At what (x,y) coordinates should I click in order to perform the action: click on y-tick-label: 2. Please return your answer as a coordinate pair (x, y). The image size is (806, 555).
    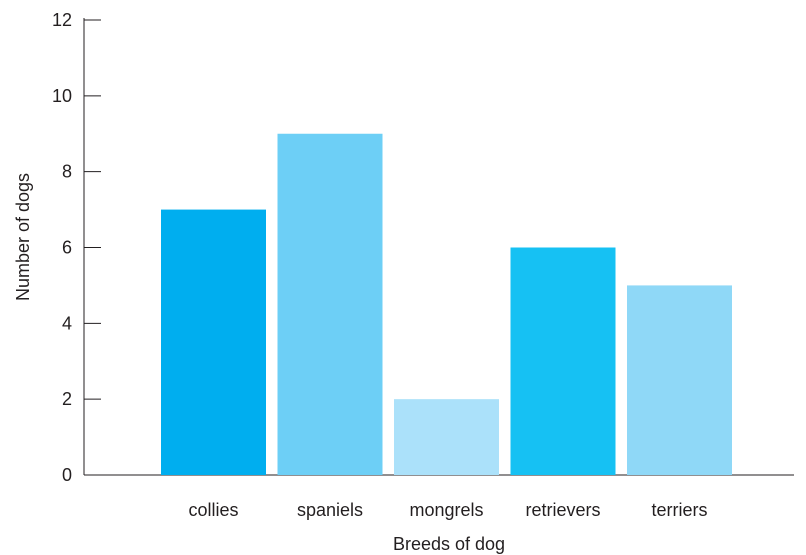
    Looking at the image, I should click on (67, 399).